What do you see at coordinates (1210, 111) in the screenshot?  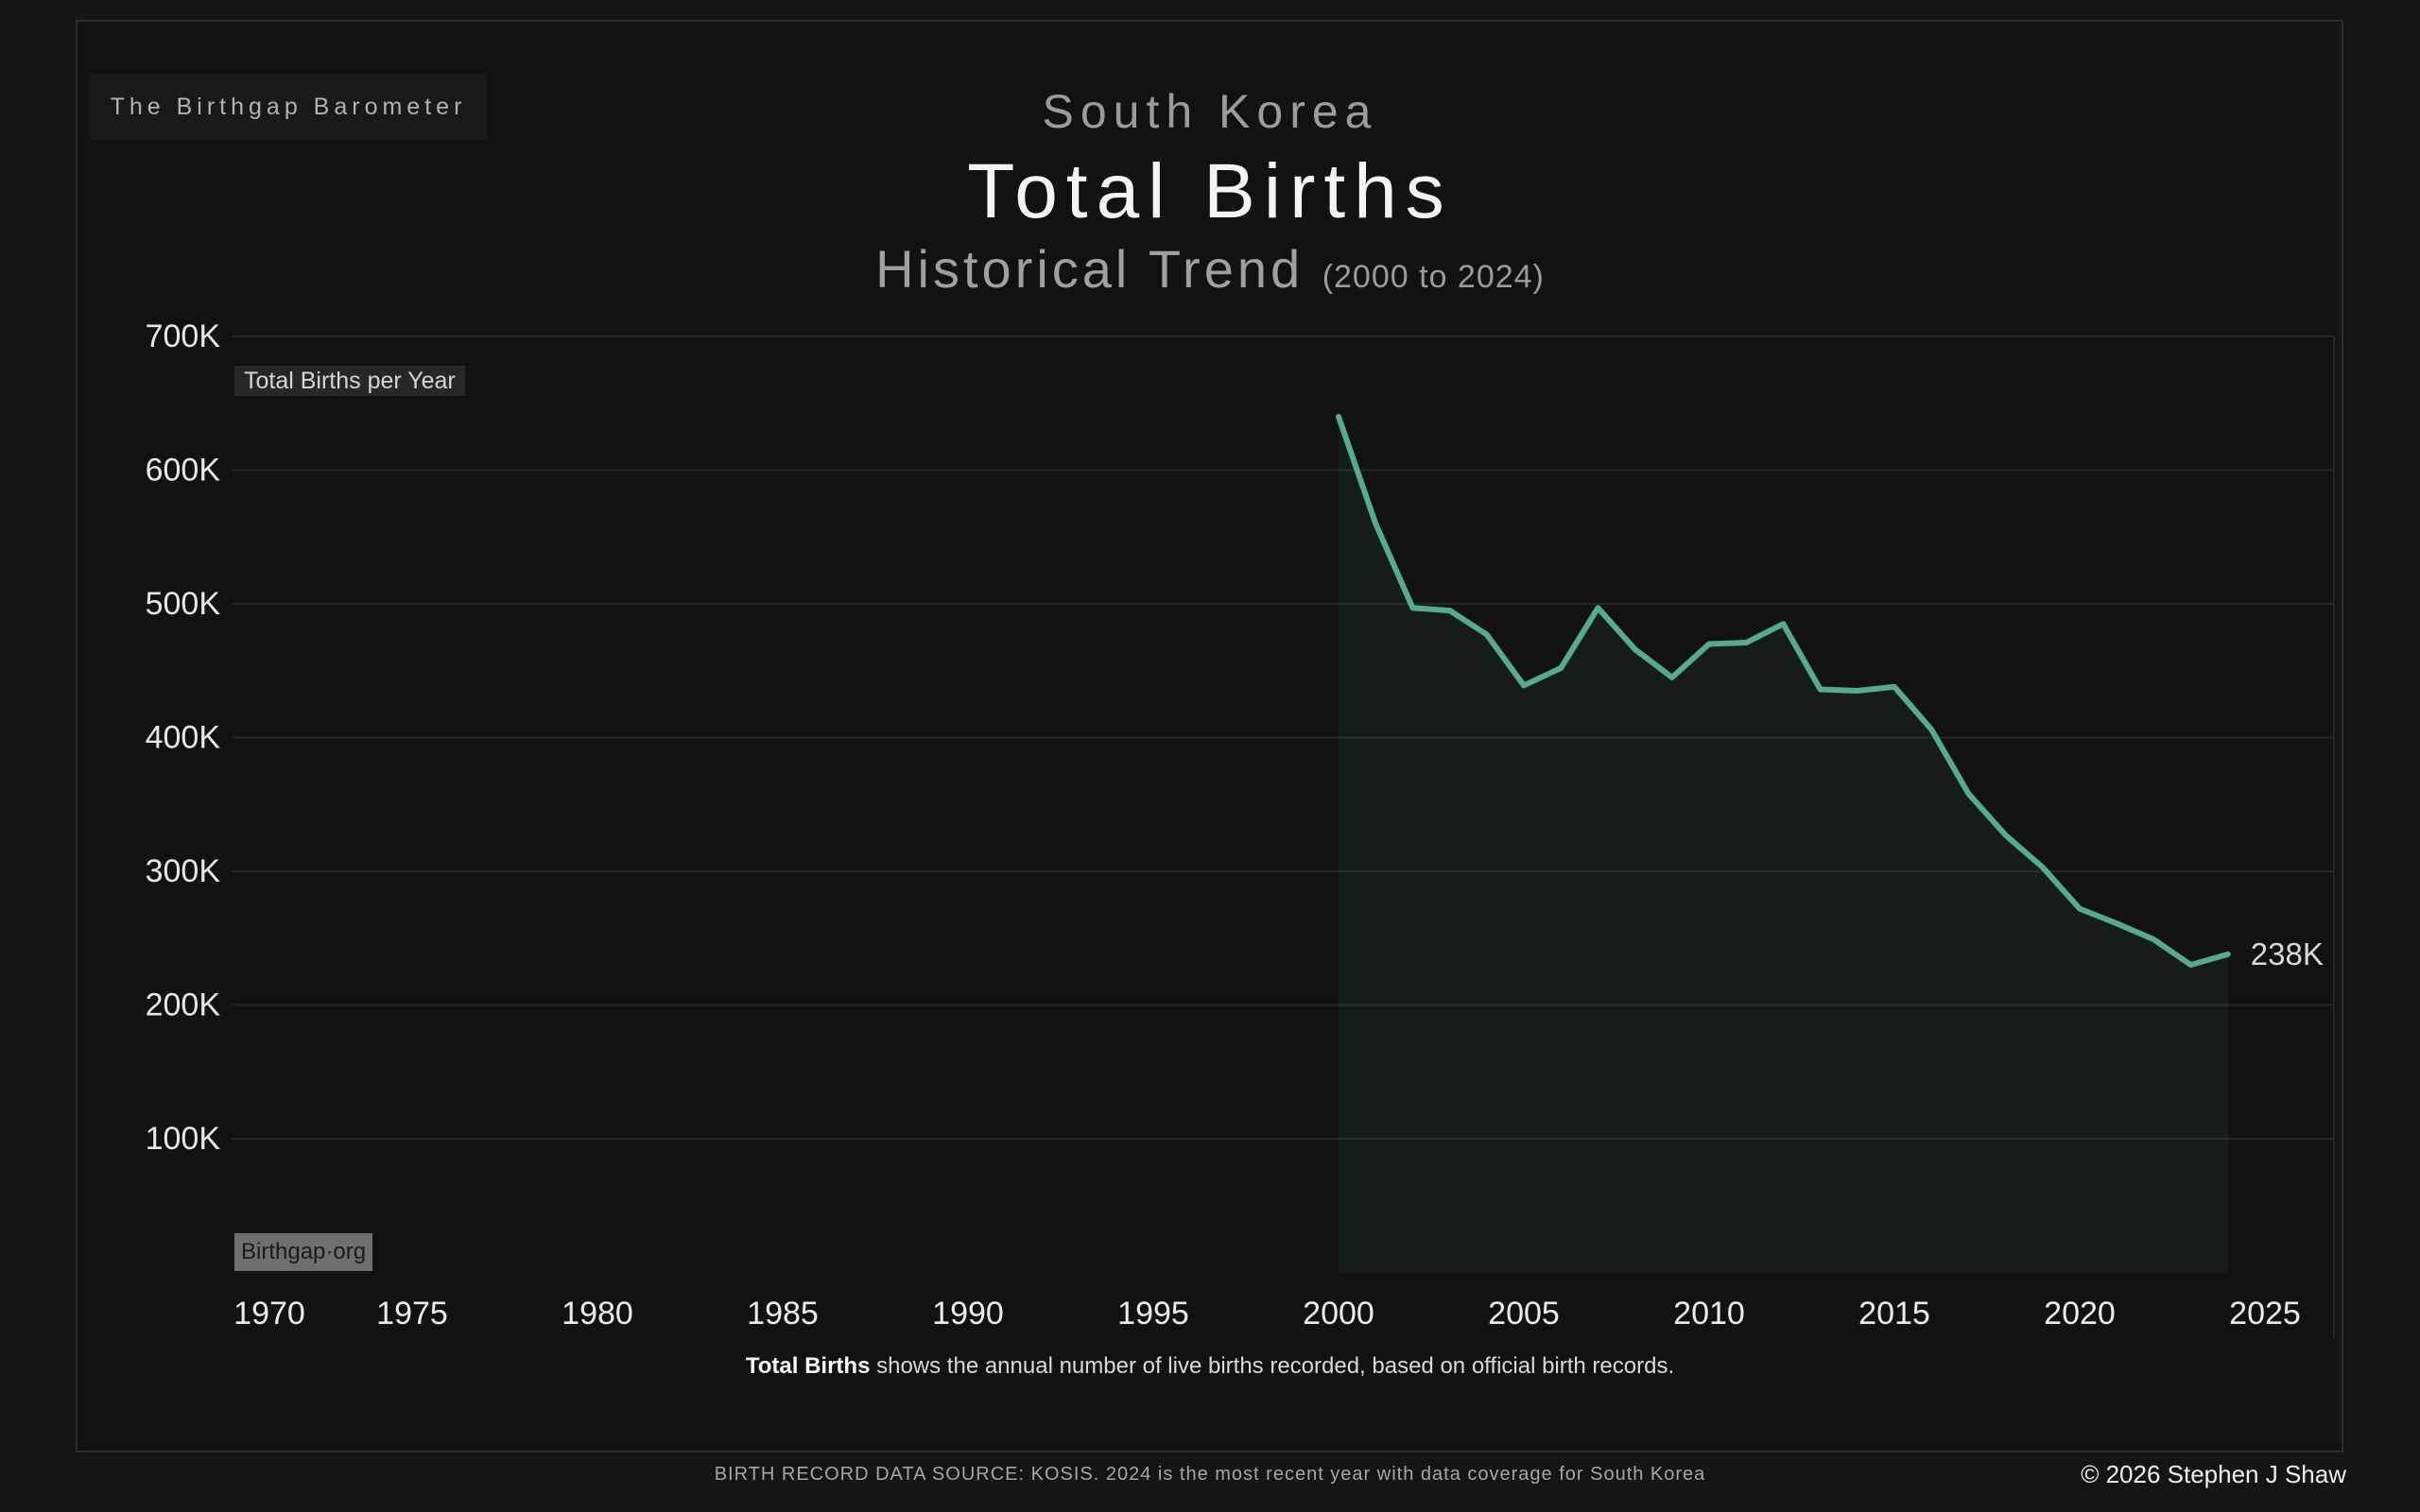 I see `title-region: South Korea` at bounding box center [1210, 111].